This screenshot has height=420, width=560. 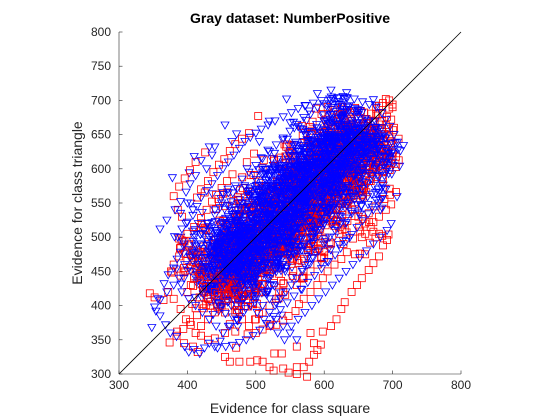 What do you see at coordinates (101, 203) in the screenshot?
I see `y-tick-label: 550` at bounding box center [101, 203].